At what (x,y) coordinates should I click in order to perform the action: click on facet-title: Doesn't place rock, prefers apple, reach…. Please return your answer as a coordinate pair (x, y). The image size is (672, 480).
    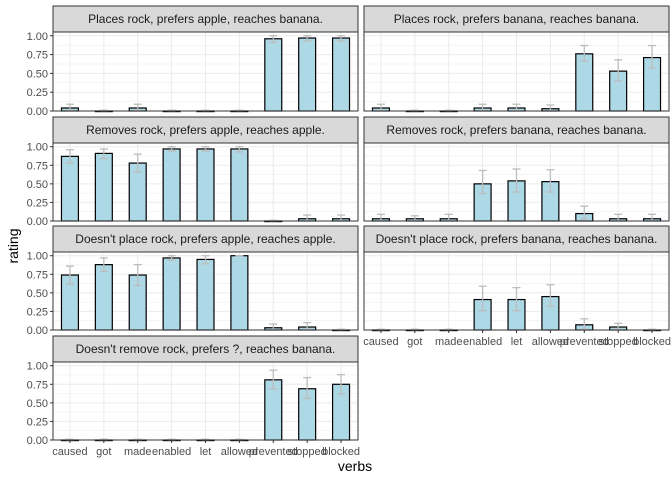
    Looking at the image, I should click on (205, 239).